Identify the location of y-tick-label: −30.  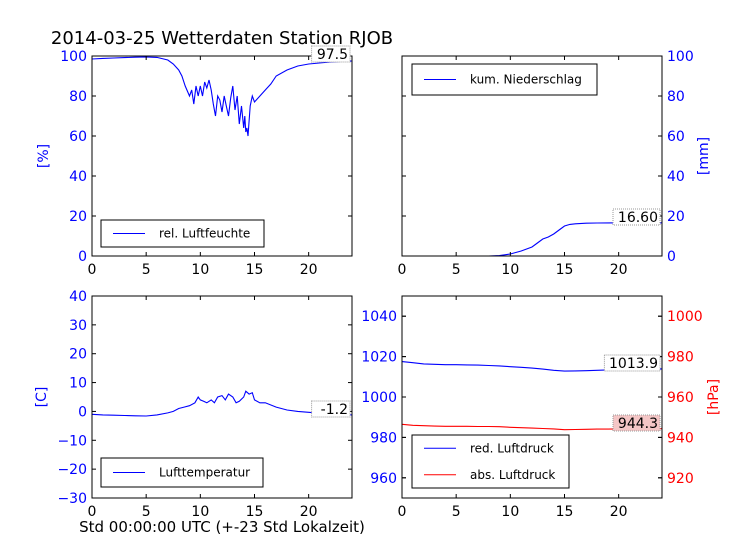
(72, 499).